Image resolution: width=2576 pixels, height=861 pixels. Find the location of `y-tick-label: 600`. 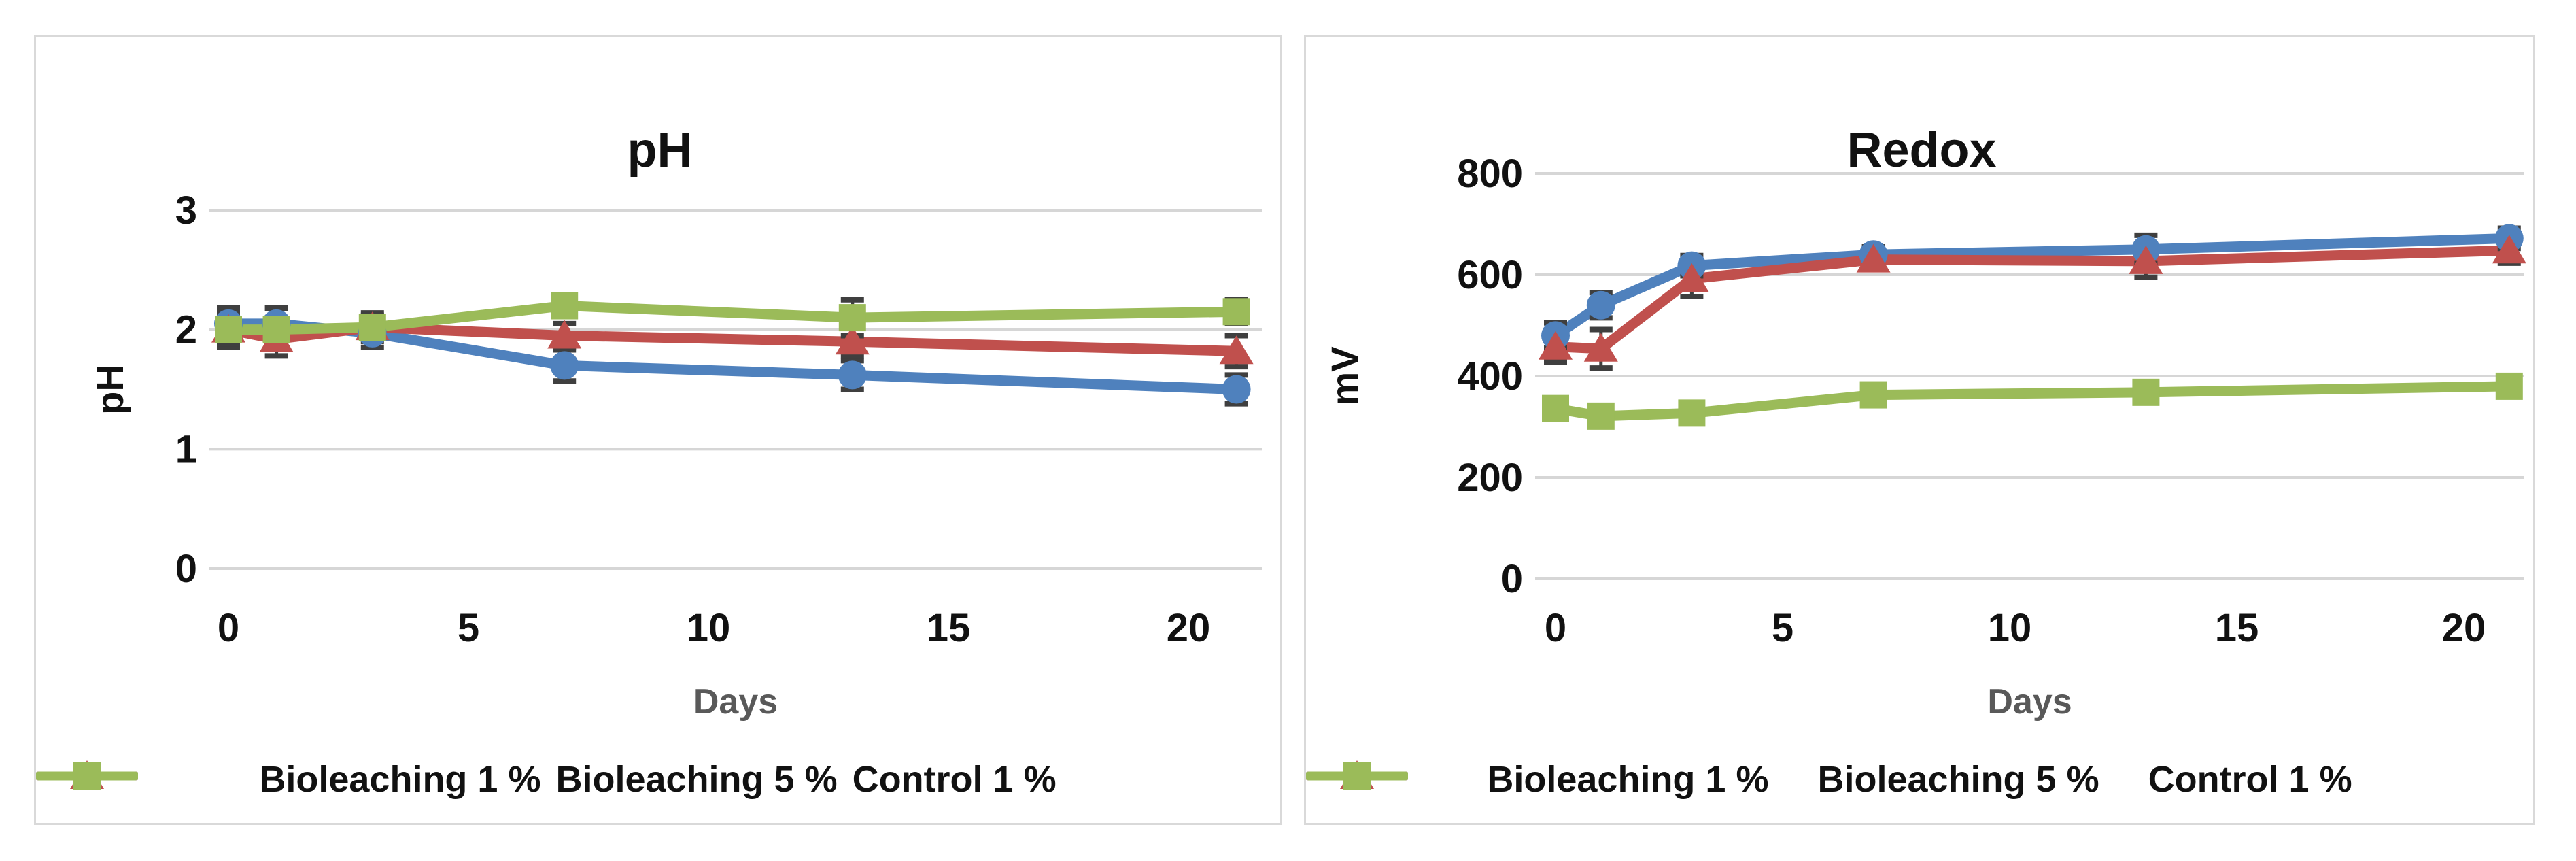

y-tick-label: 600 is located at coordinates (1490, 275).